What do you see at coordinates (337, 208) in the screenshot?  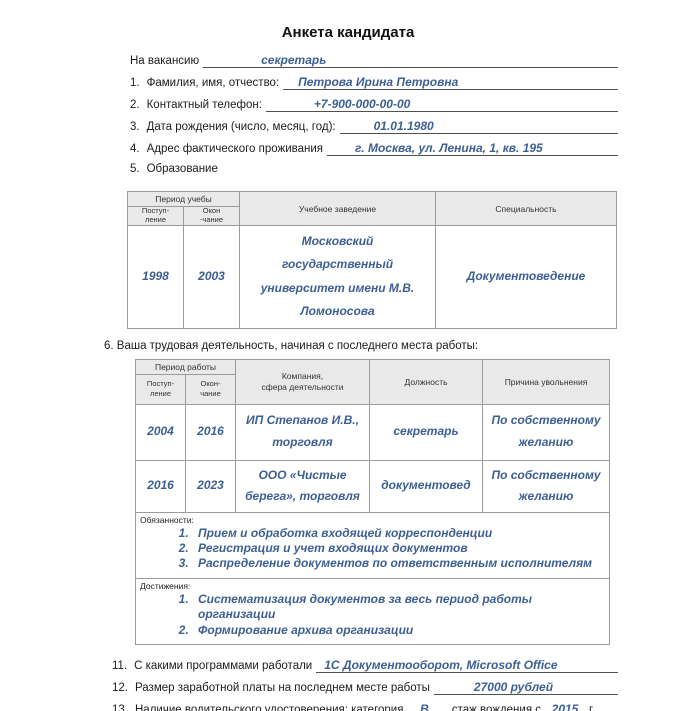 I see `education-institution-header: Учебное заведение` at bounding box center [337, 208].